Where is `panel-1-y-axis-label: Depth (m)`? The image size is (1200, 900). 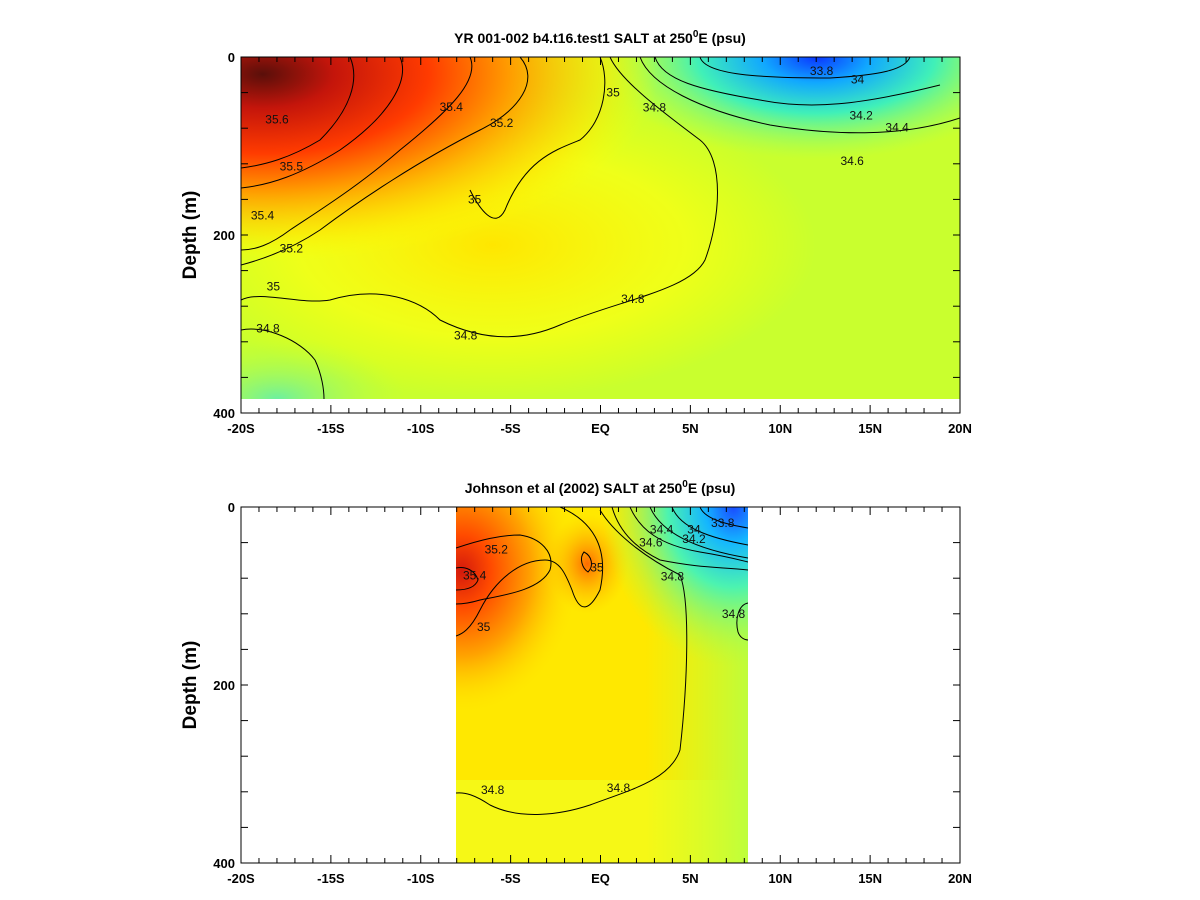
panel-1-y-axis-label: Depth (m) is located at coordinates (190, 235).